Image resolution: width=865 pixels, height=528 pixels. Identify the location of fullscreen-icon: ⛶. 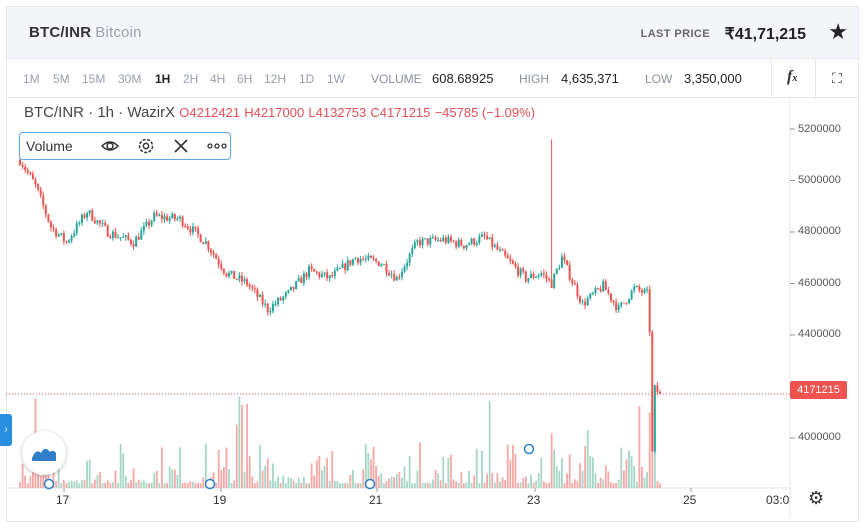
(837, 78).